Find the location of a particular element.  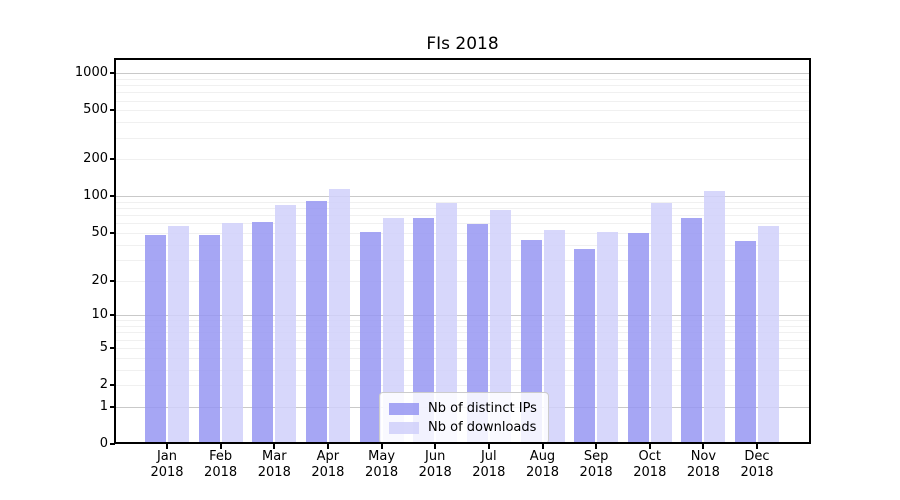

y-tick-label: 1000 is located at coordinates (91, 73).